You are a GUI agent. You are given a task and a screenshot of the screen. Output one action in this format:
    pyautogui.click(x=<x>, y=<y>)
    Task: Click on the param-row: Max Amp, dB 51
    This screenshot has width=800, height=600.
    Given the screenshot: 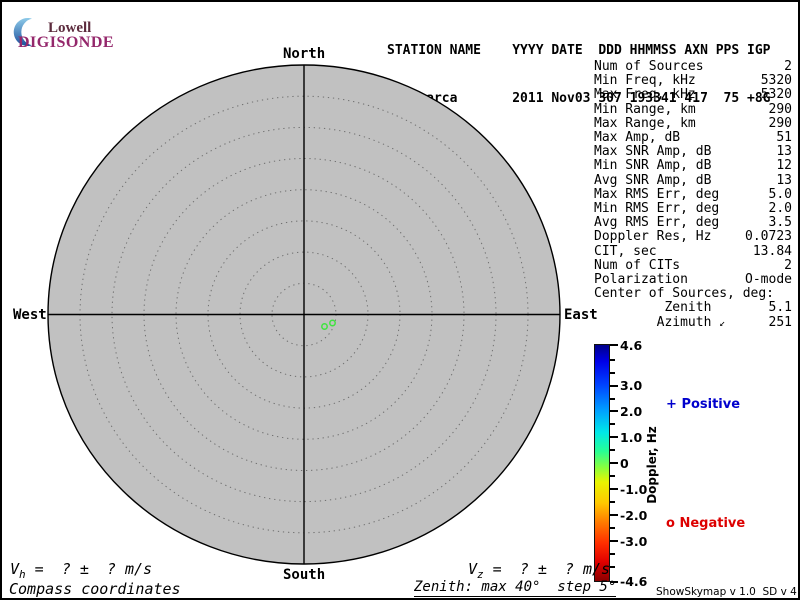 What is the action you would take?
    pyautogui.click(x=693, y=138)
    